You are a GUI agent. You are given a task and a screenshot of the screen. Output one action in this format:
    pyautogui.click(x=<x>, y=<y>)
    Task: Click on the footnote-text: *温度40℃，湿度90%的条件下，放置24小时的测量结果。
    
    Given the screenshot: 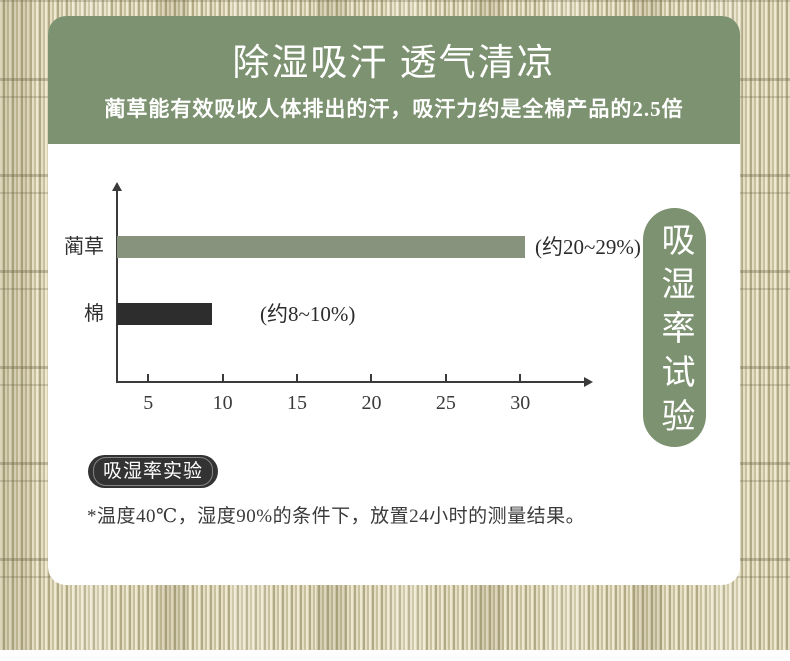 What is the action you would take?
    pyautogui.click(x=336, y=516)
    